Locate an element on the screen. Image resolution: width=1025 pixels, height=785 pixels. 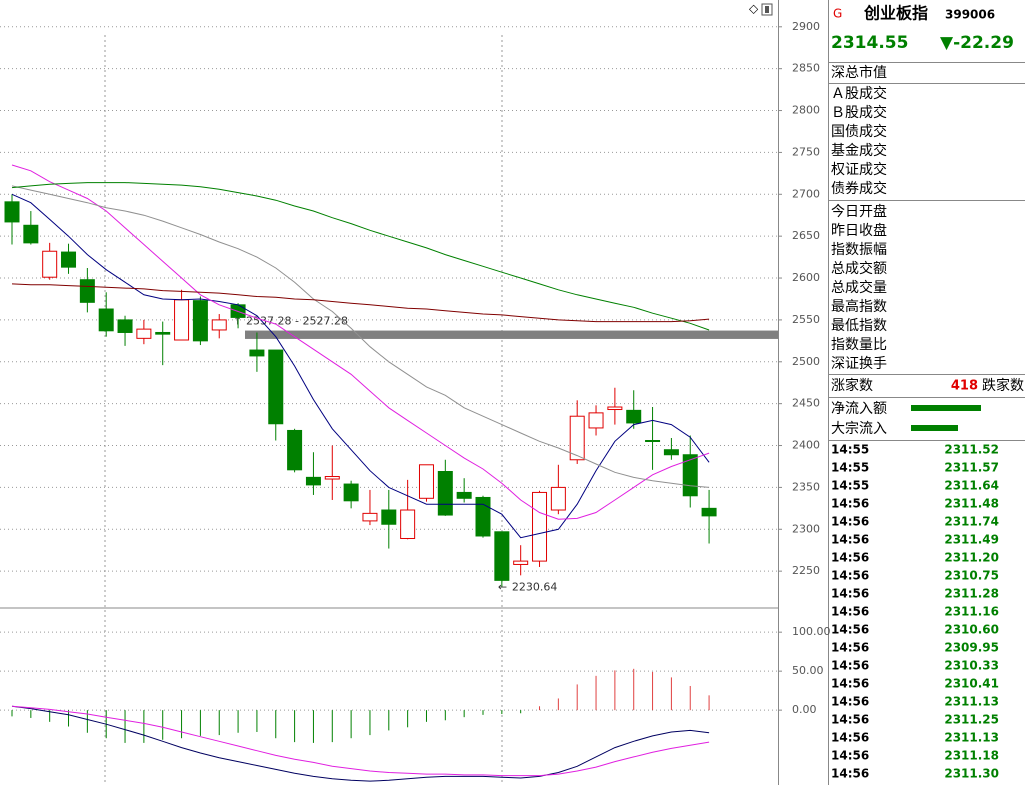
y-tick-label: 2700 is located at coordinates (806, 193).